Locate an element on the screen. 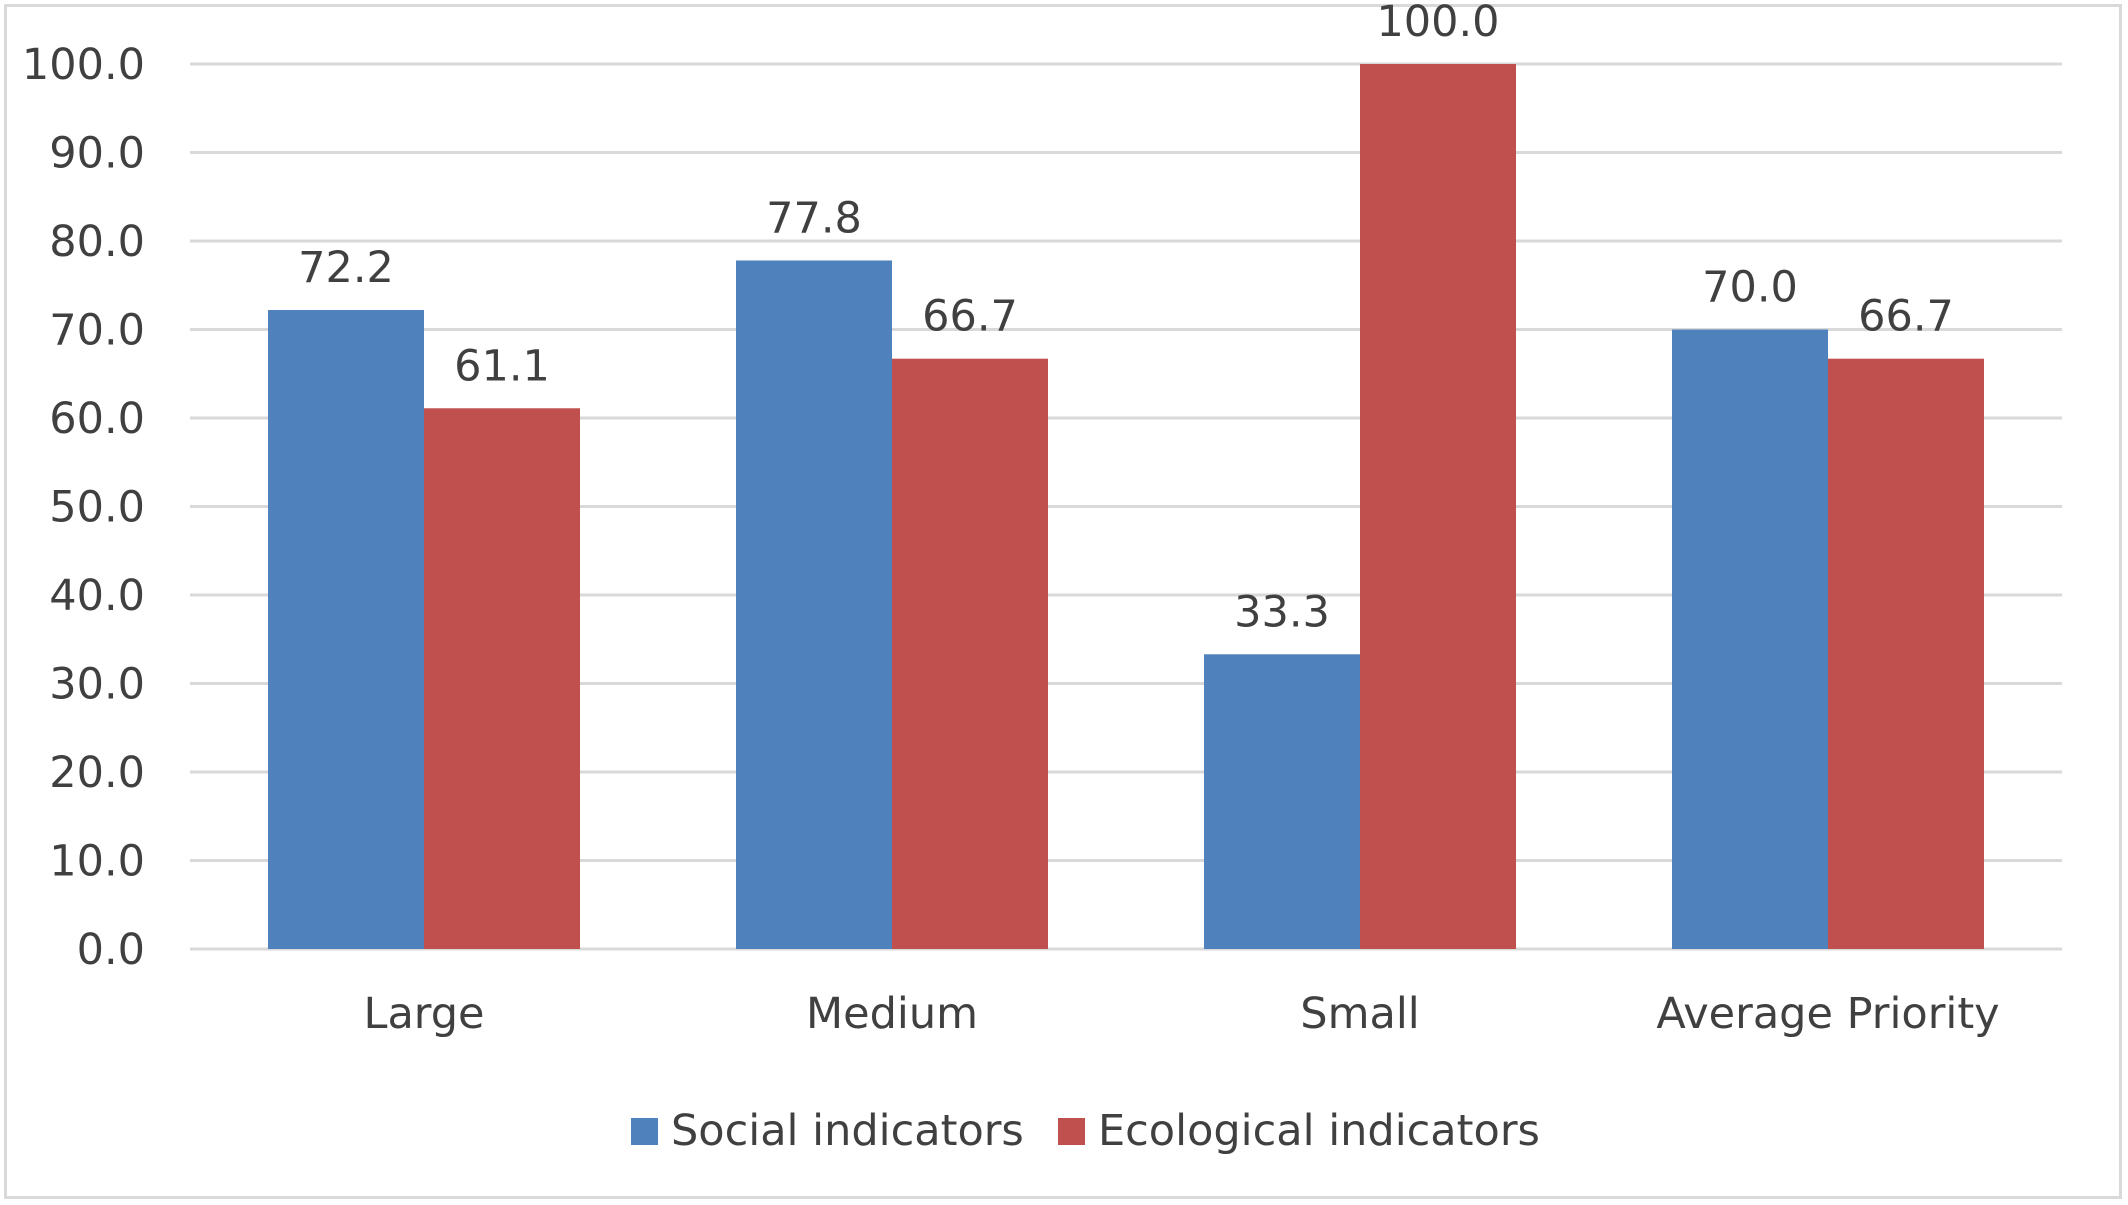 The width and height of the screenshot is (2128, 1205). legend-label: Ecological indicators is located at coordinates (1319, 1131).